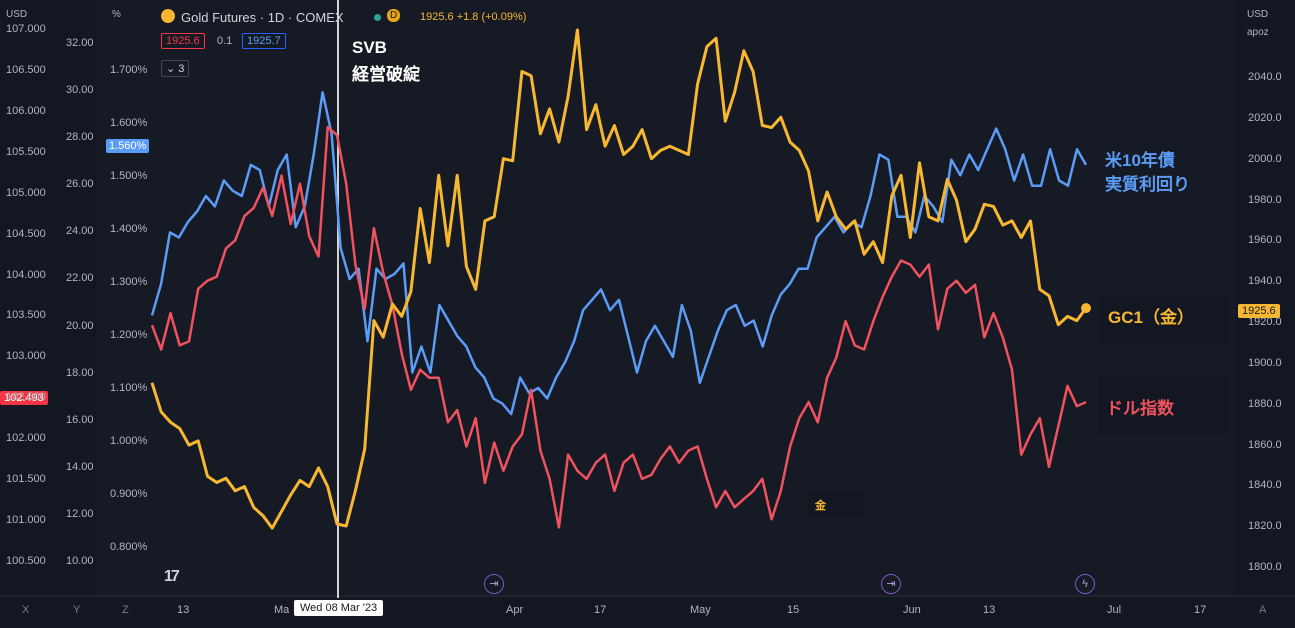 The height and width of the screenshot is (628, 1295). I want to click on dxy-tick-label: 102.500, so click(26, 397).